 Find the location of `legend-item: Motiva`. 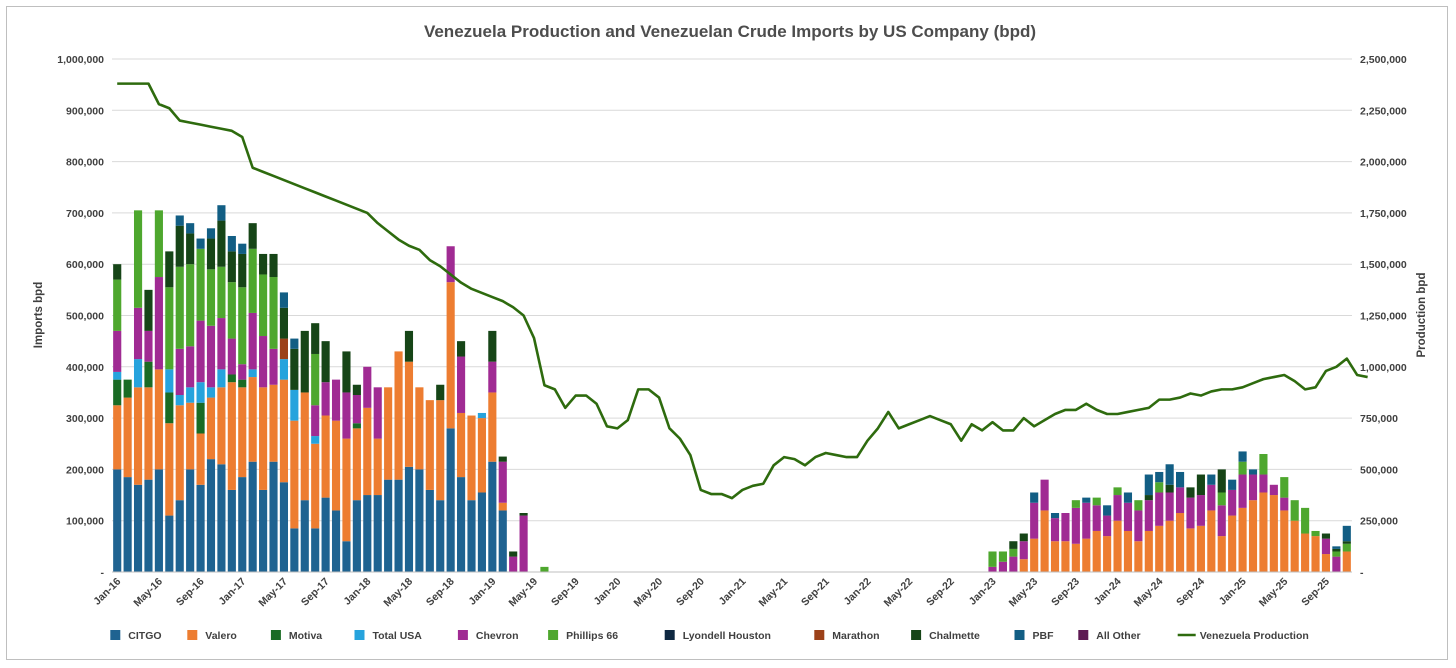

legend-item: Motiva is located at coordinates (296, 636).